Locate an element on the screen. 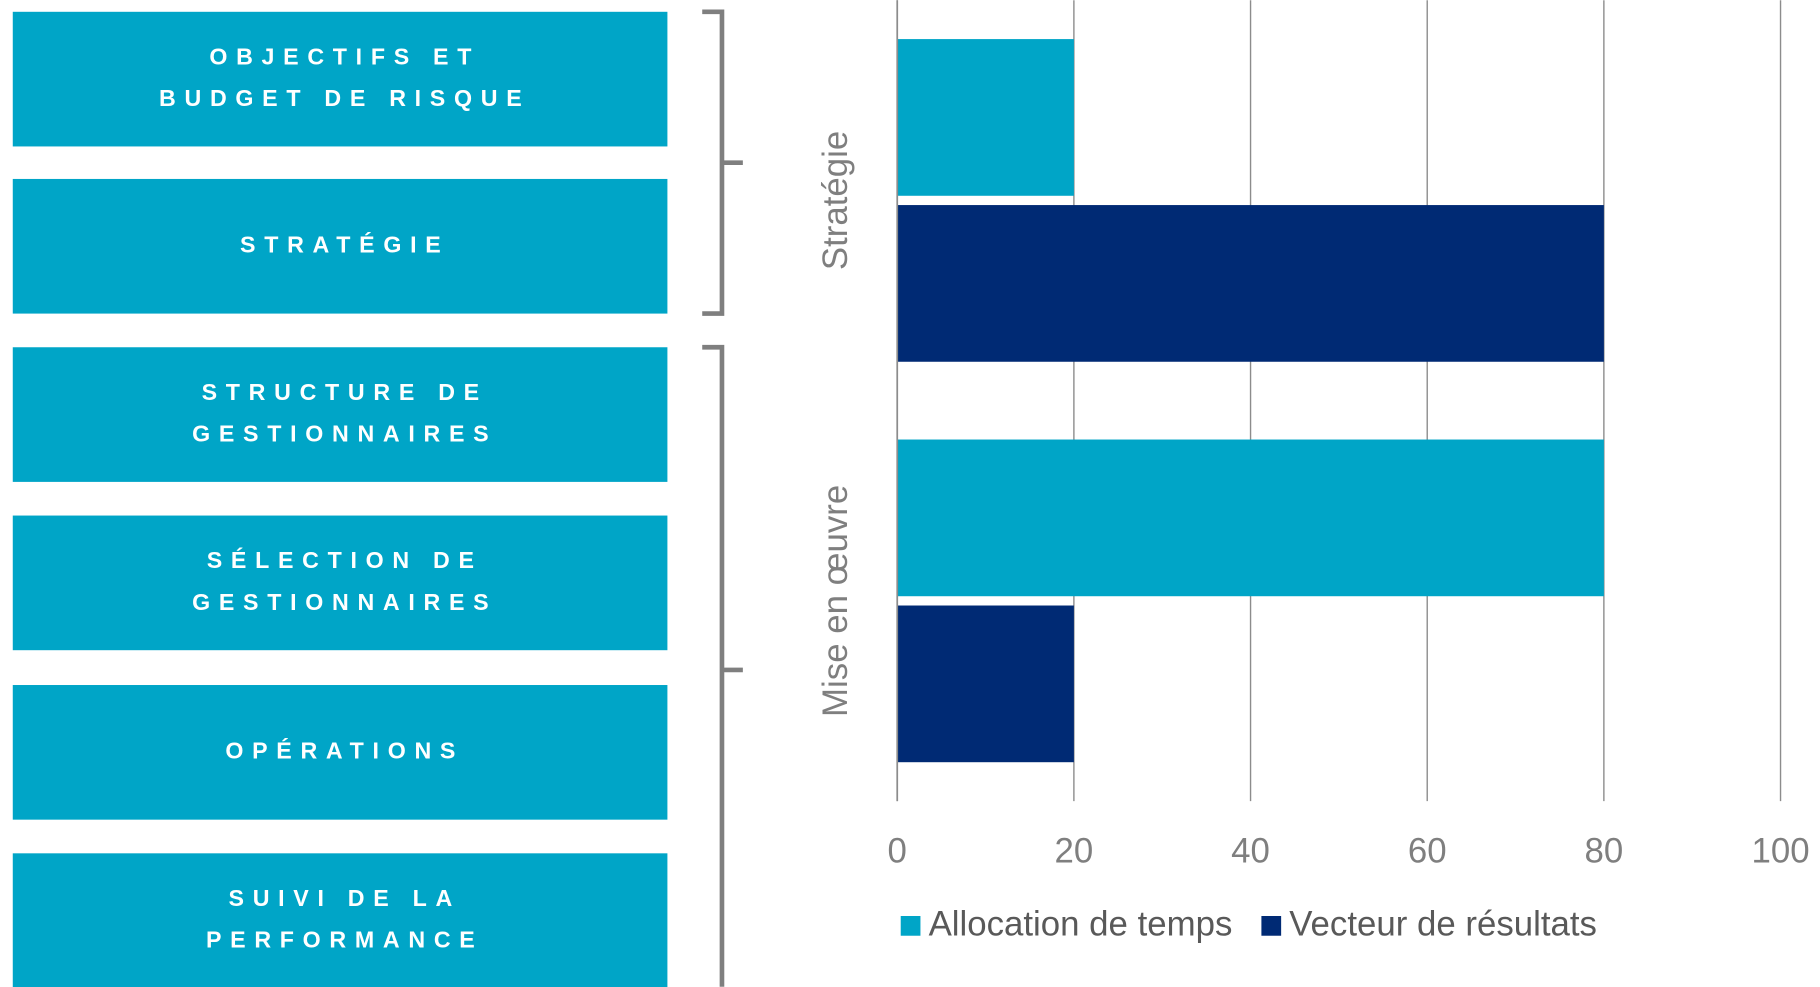 This screenshot has width=1820, height=987. x-tick-label: 60 is located at coordinates (1427, 851).